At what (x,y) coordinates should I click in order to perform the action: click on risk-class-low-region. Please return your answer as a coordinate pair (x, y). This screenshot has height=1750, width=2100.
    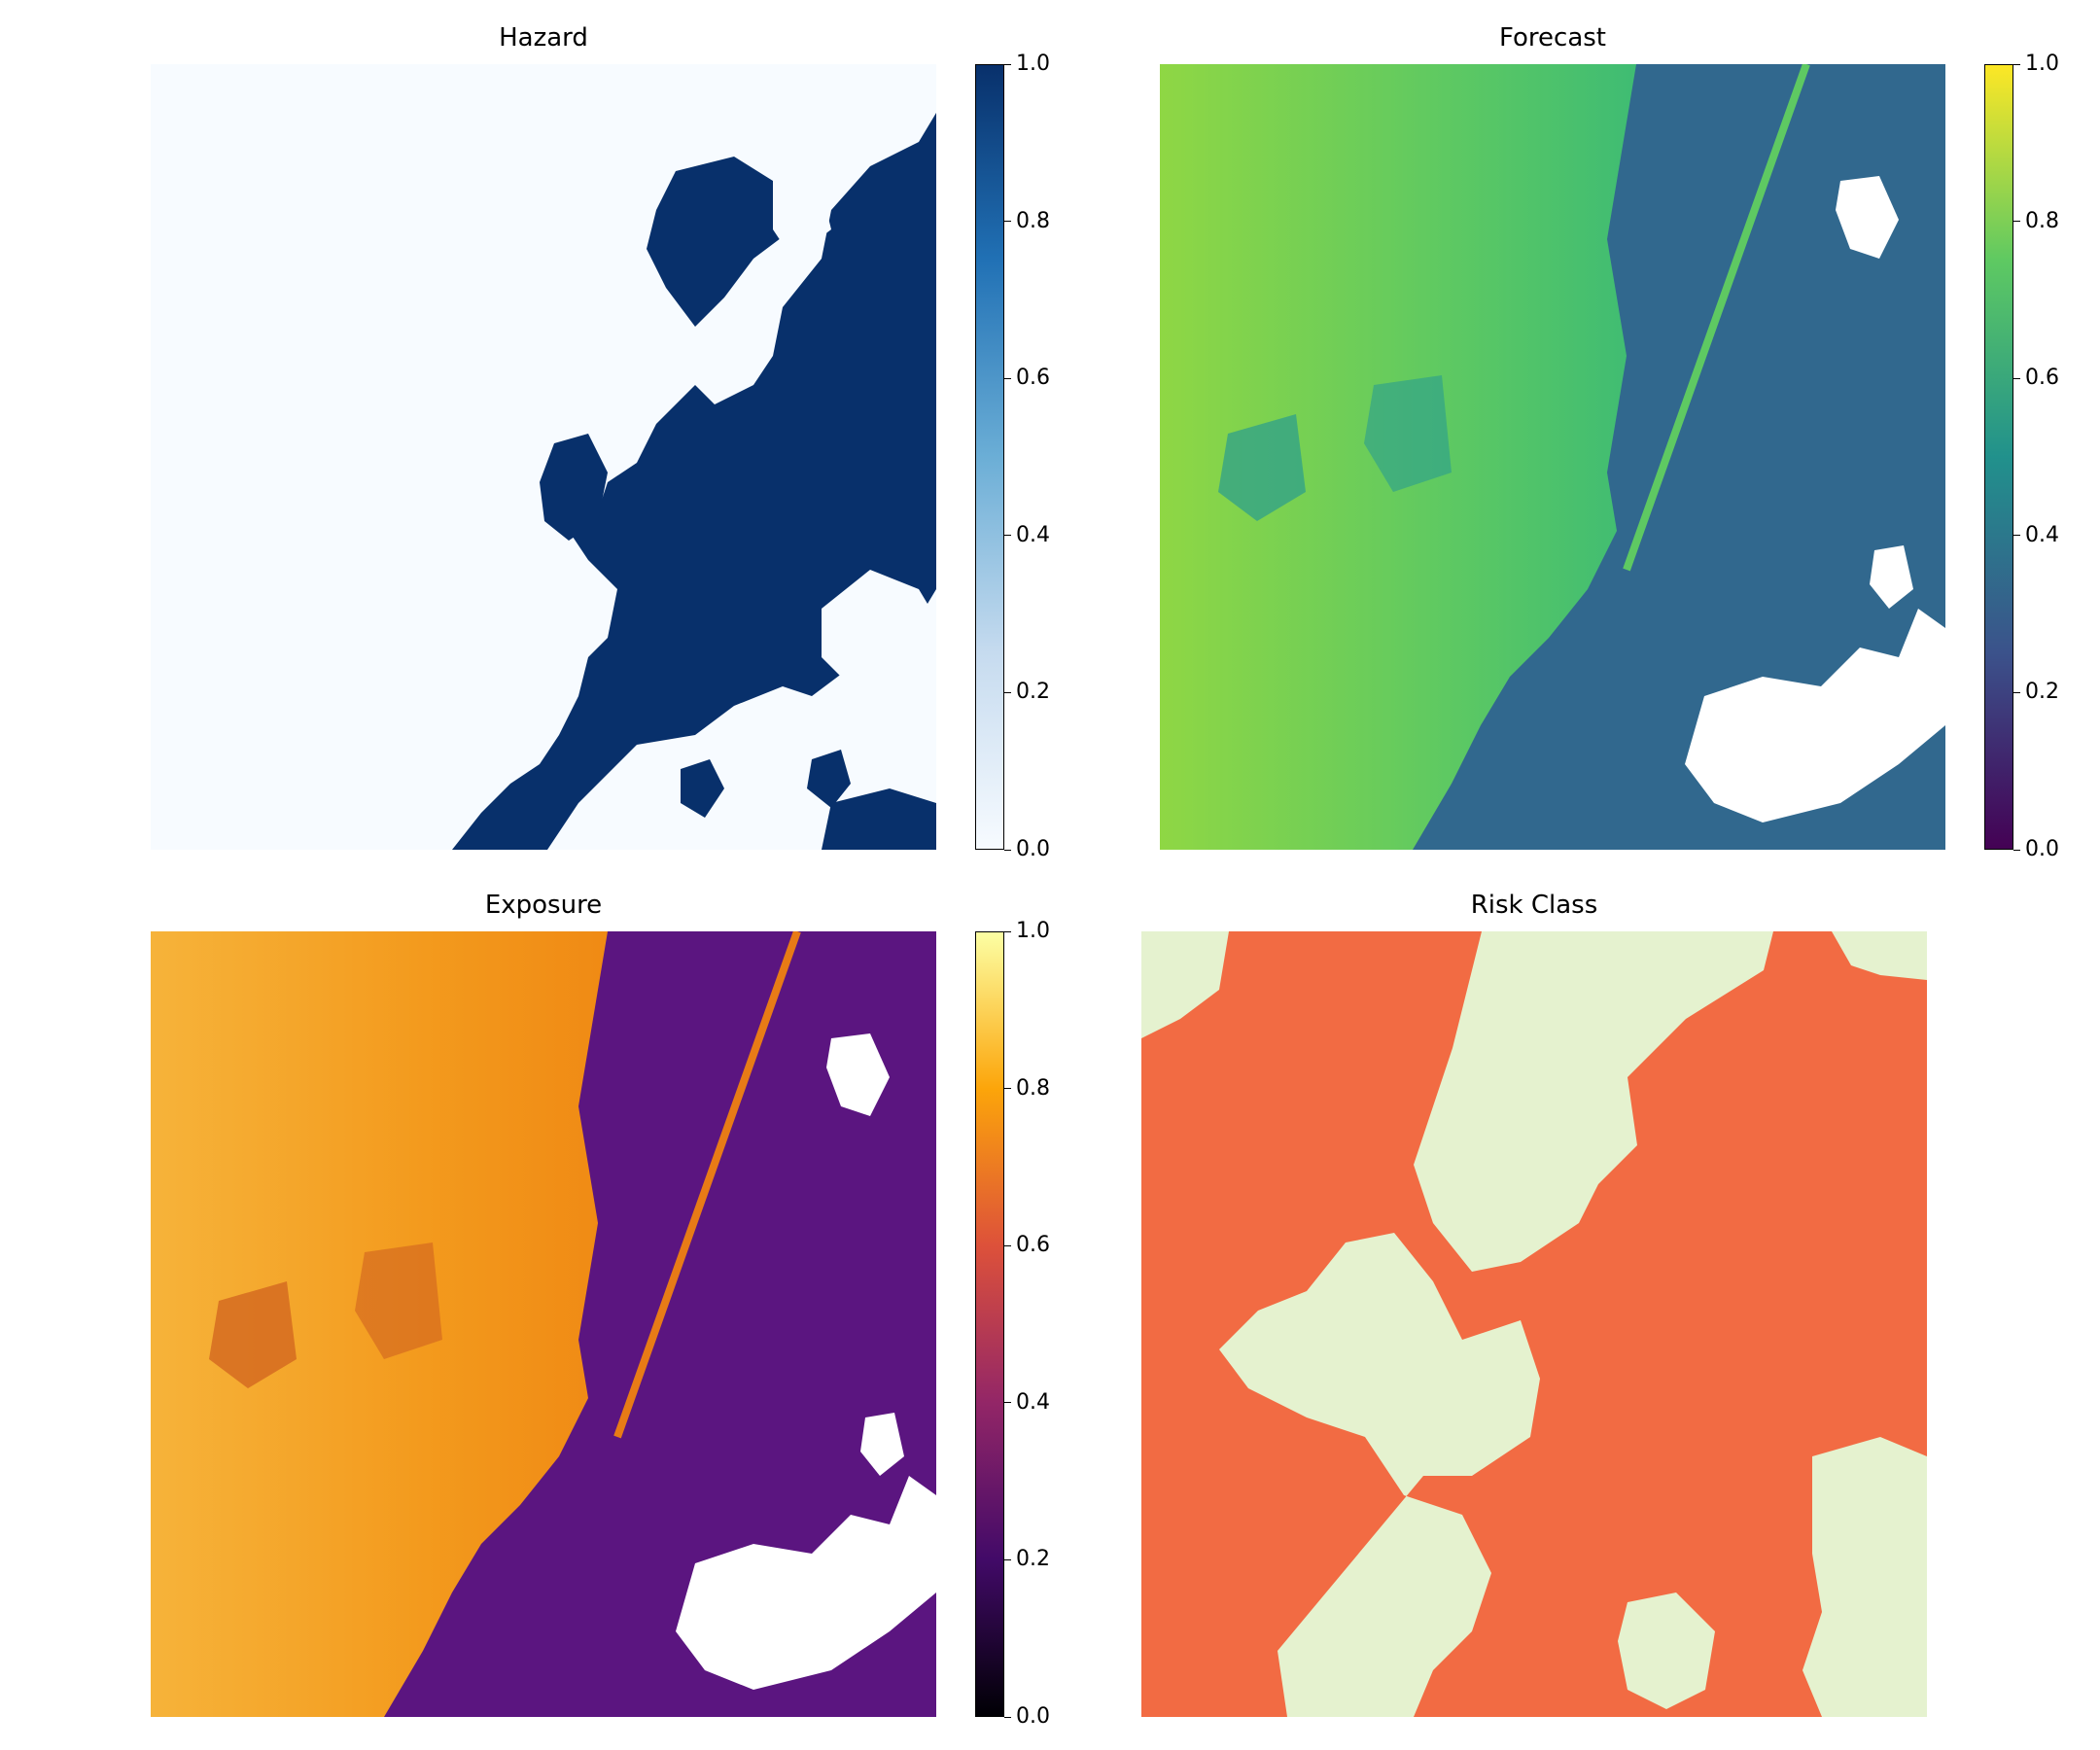
    Looking at the image, I should click on (1185, 984).